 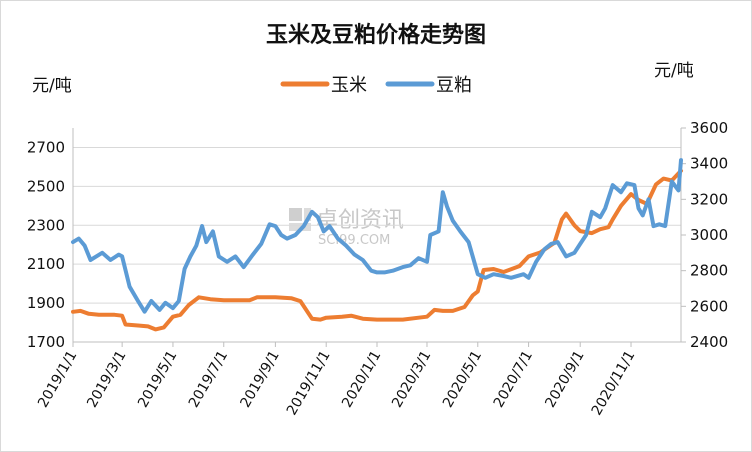 I want to click on y-left-tick-label: 2100, so click(x=46, y=264).